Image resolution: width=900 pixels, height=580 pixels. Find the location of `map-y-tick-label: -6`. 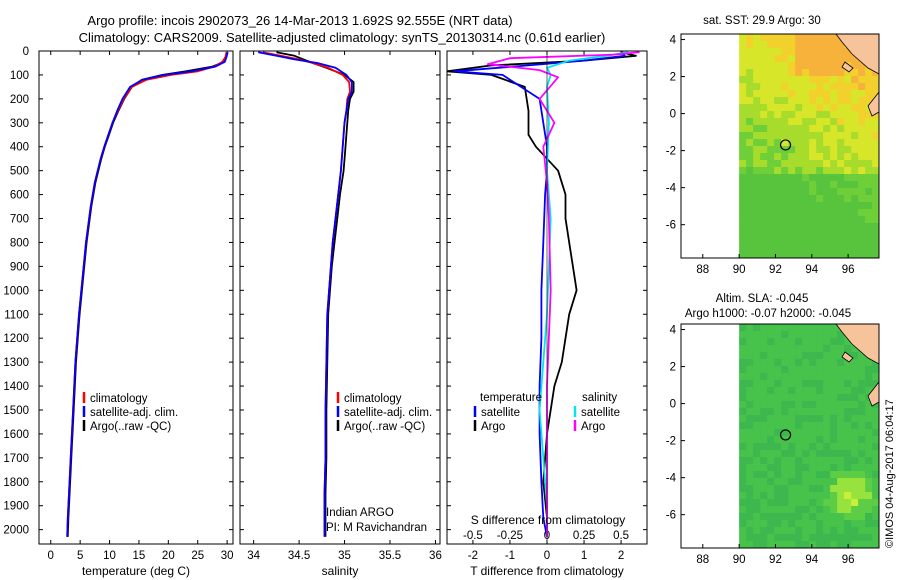

map-y-tick-label: -6 is located at coordinates (671, 516).